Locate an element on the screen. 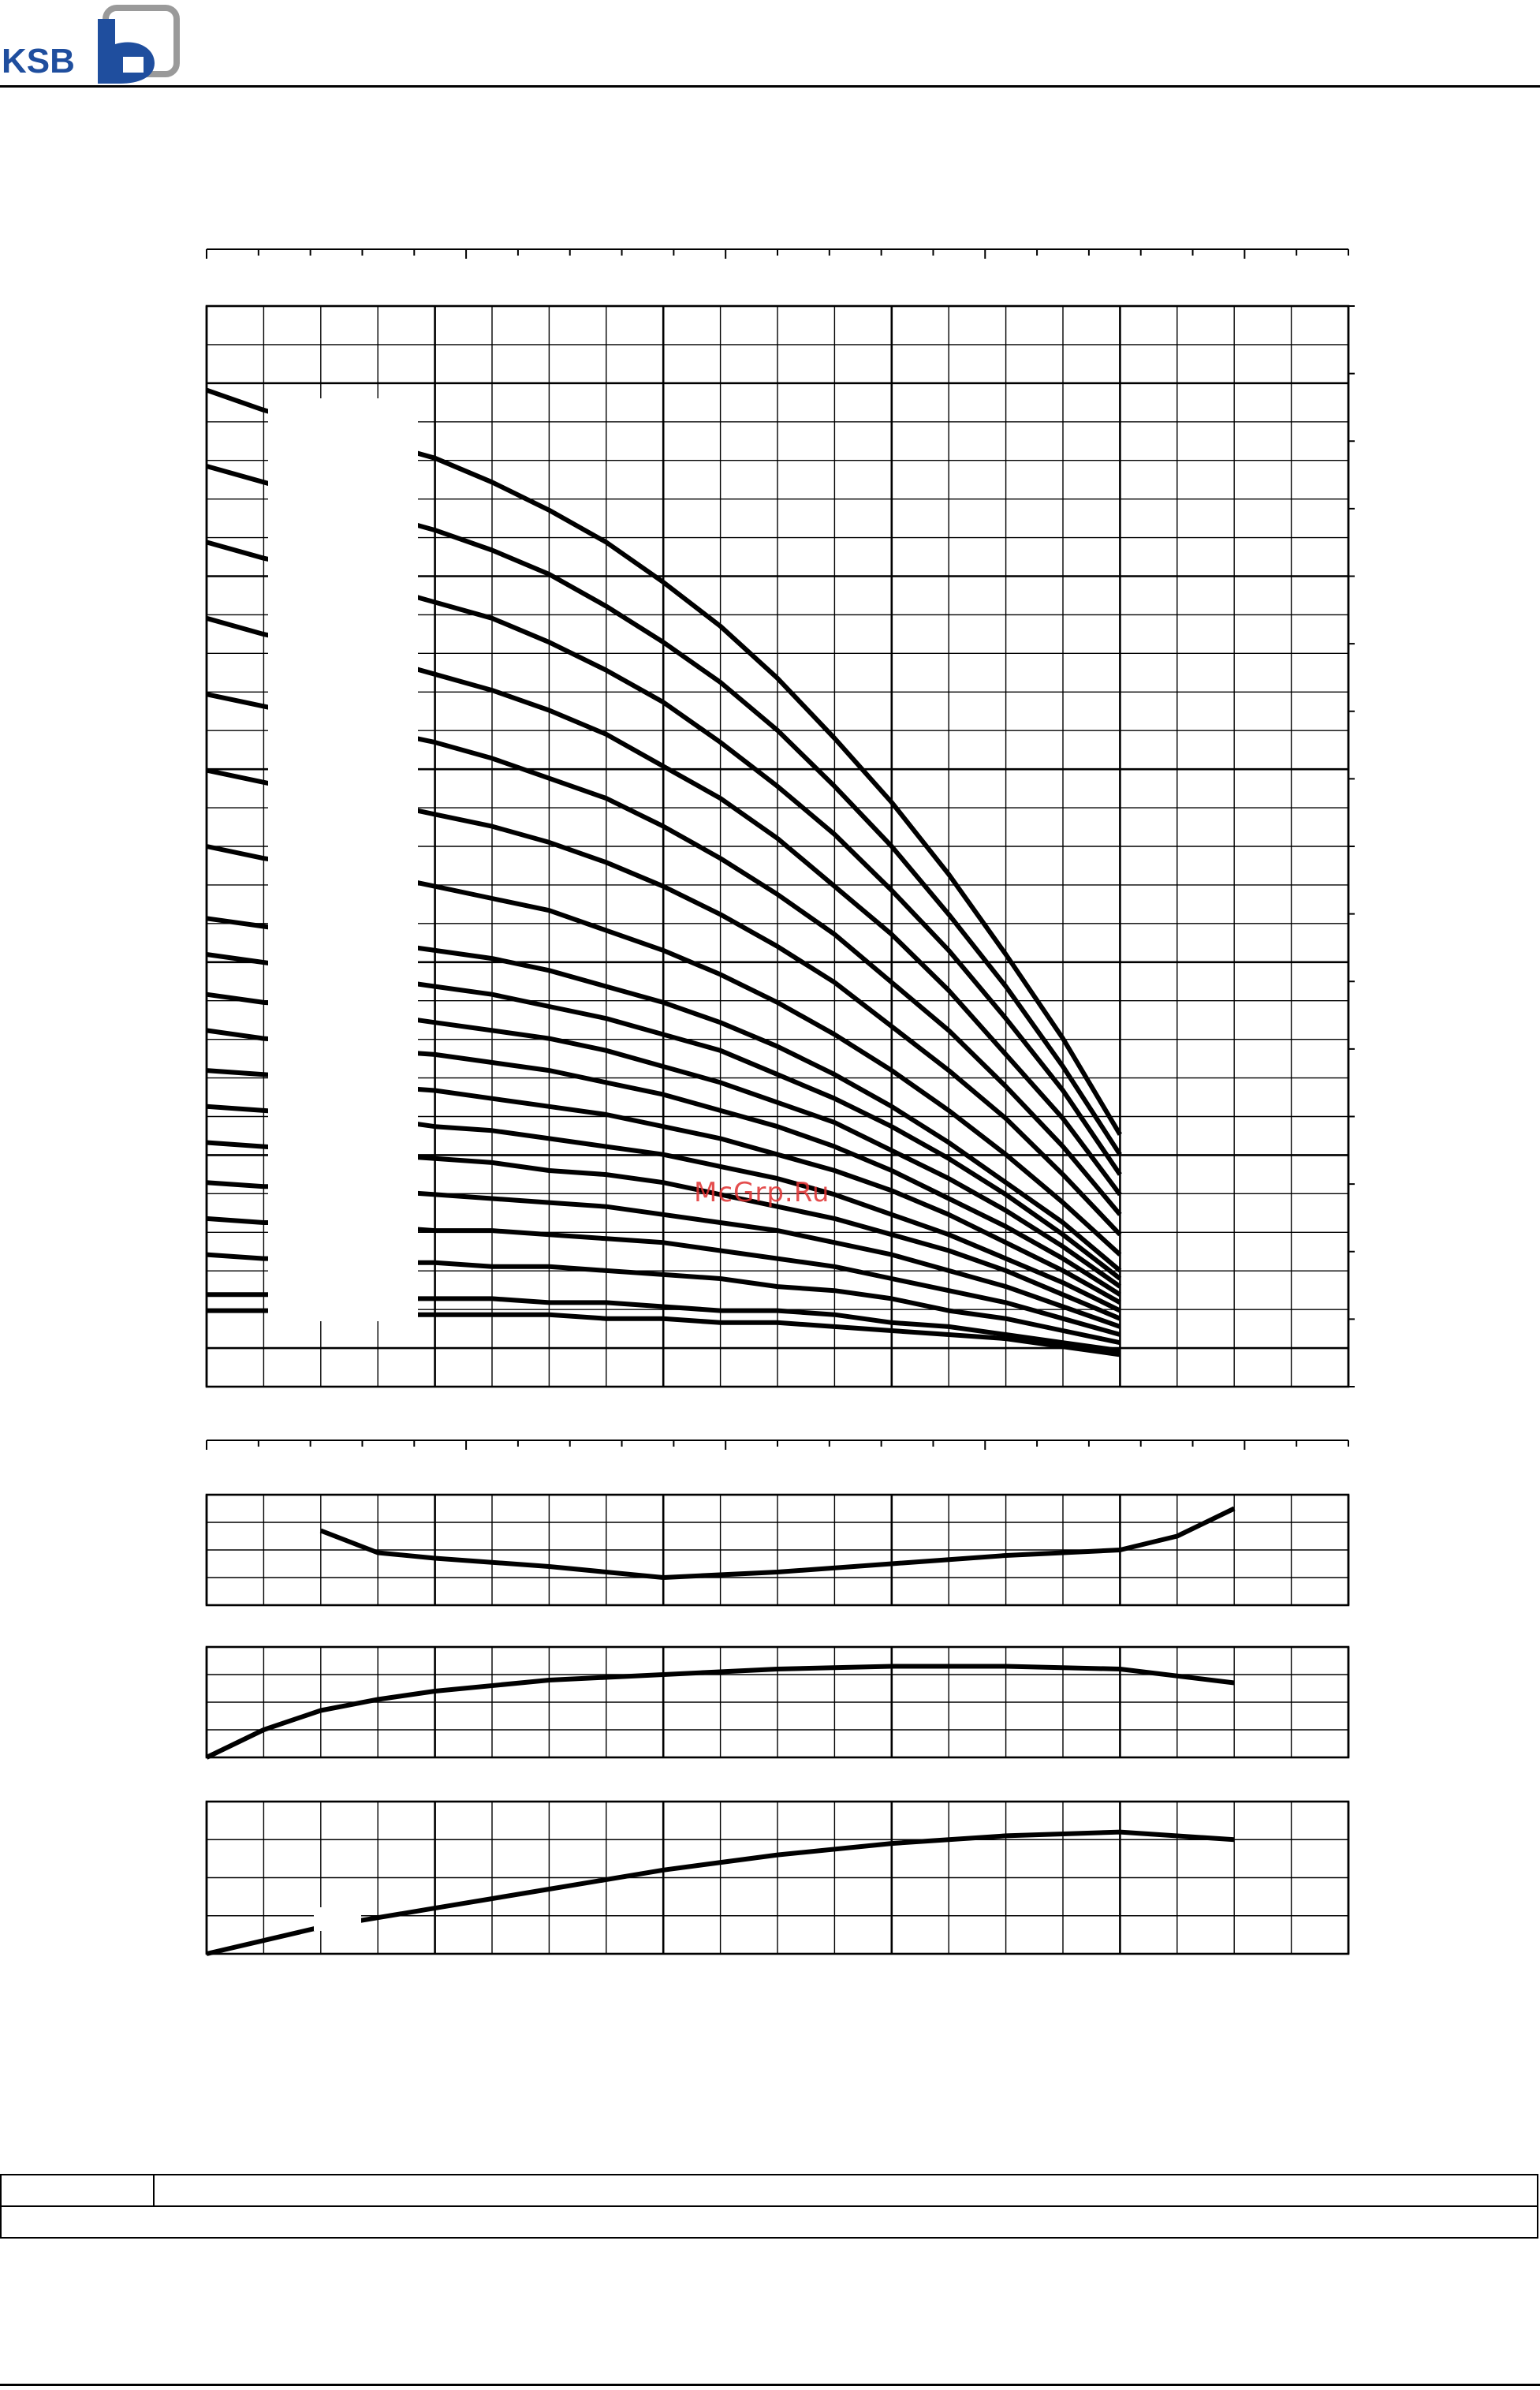 This screenshot has width=1540, height=2390. head-label-gap is located at coordinates (343, 859).